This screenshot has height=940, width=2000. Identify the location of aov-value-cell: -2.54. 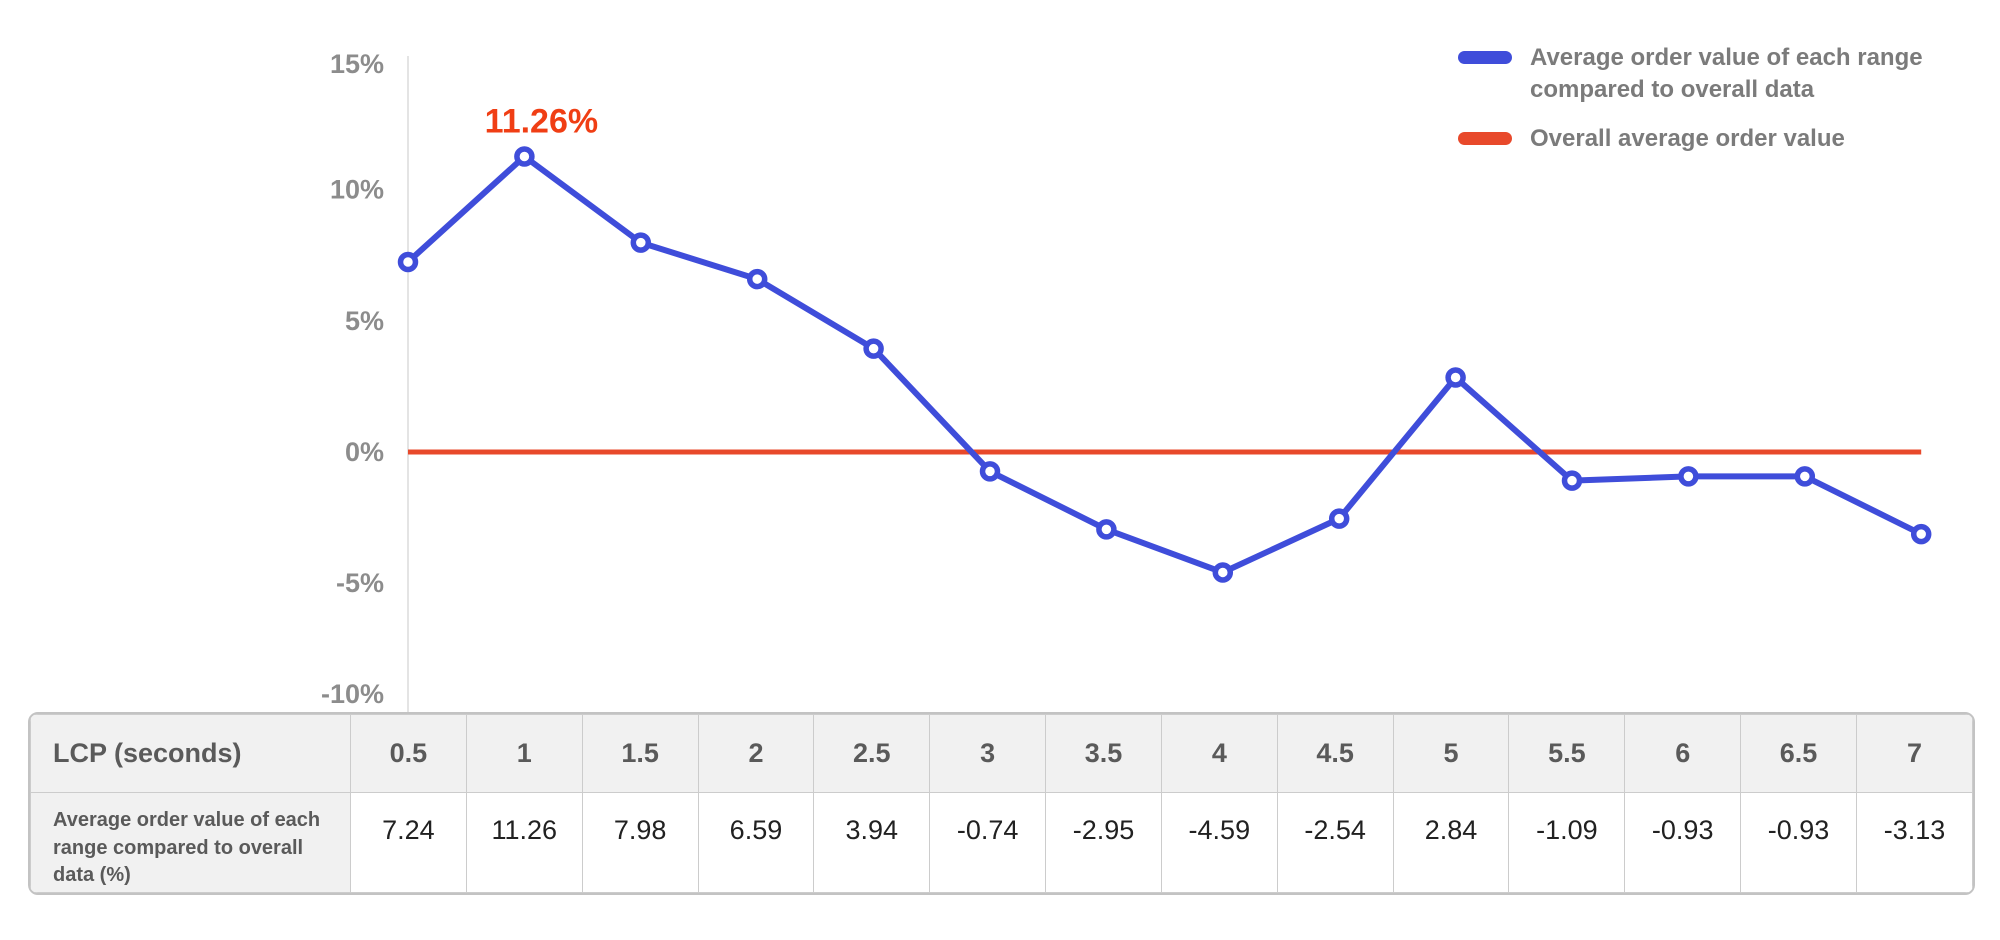
(1335, 842).